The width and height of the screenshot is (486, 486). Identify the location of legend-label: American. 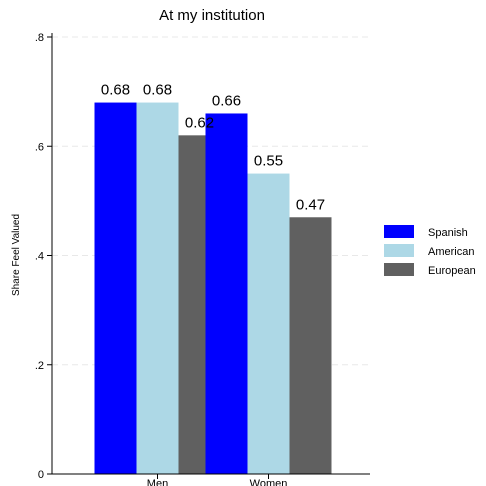
(451, 252).